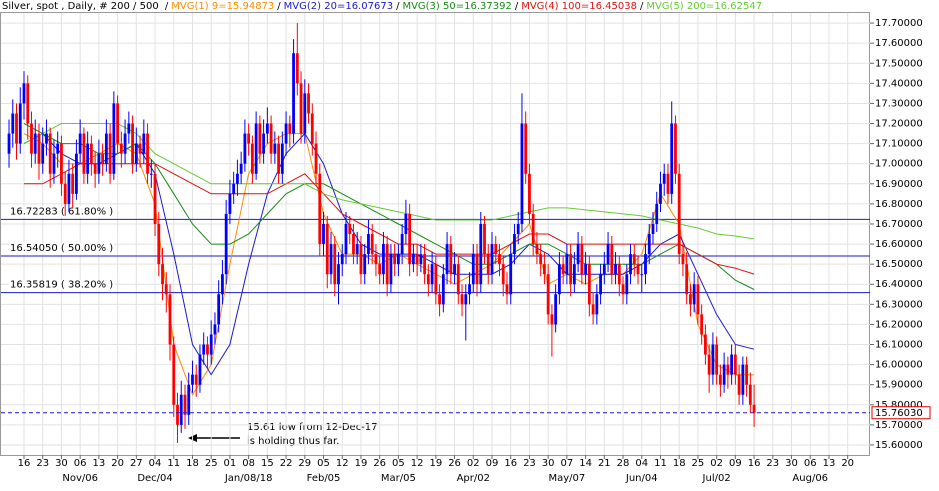  Describe the element at coordinates (899, 164) in the screenshot. I see `y-tick-label: 17.00000` at that location.